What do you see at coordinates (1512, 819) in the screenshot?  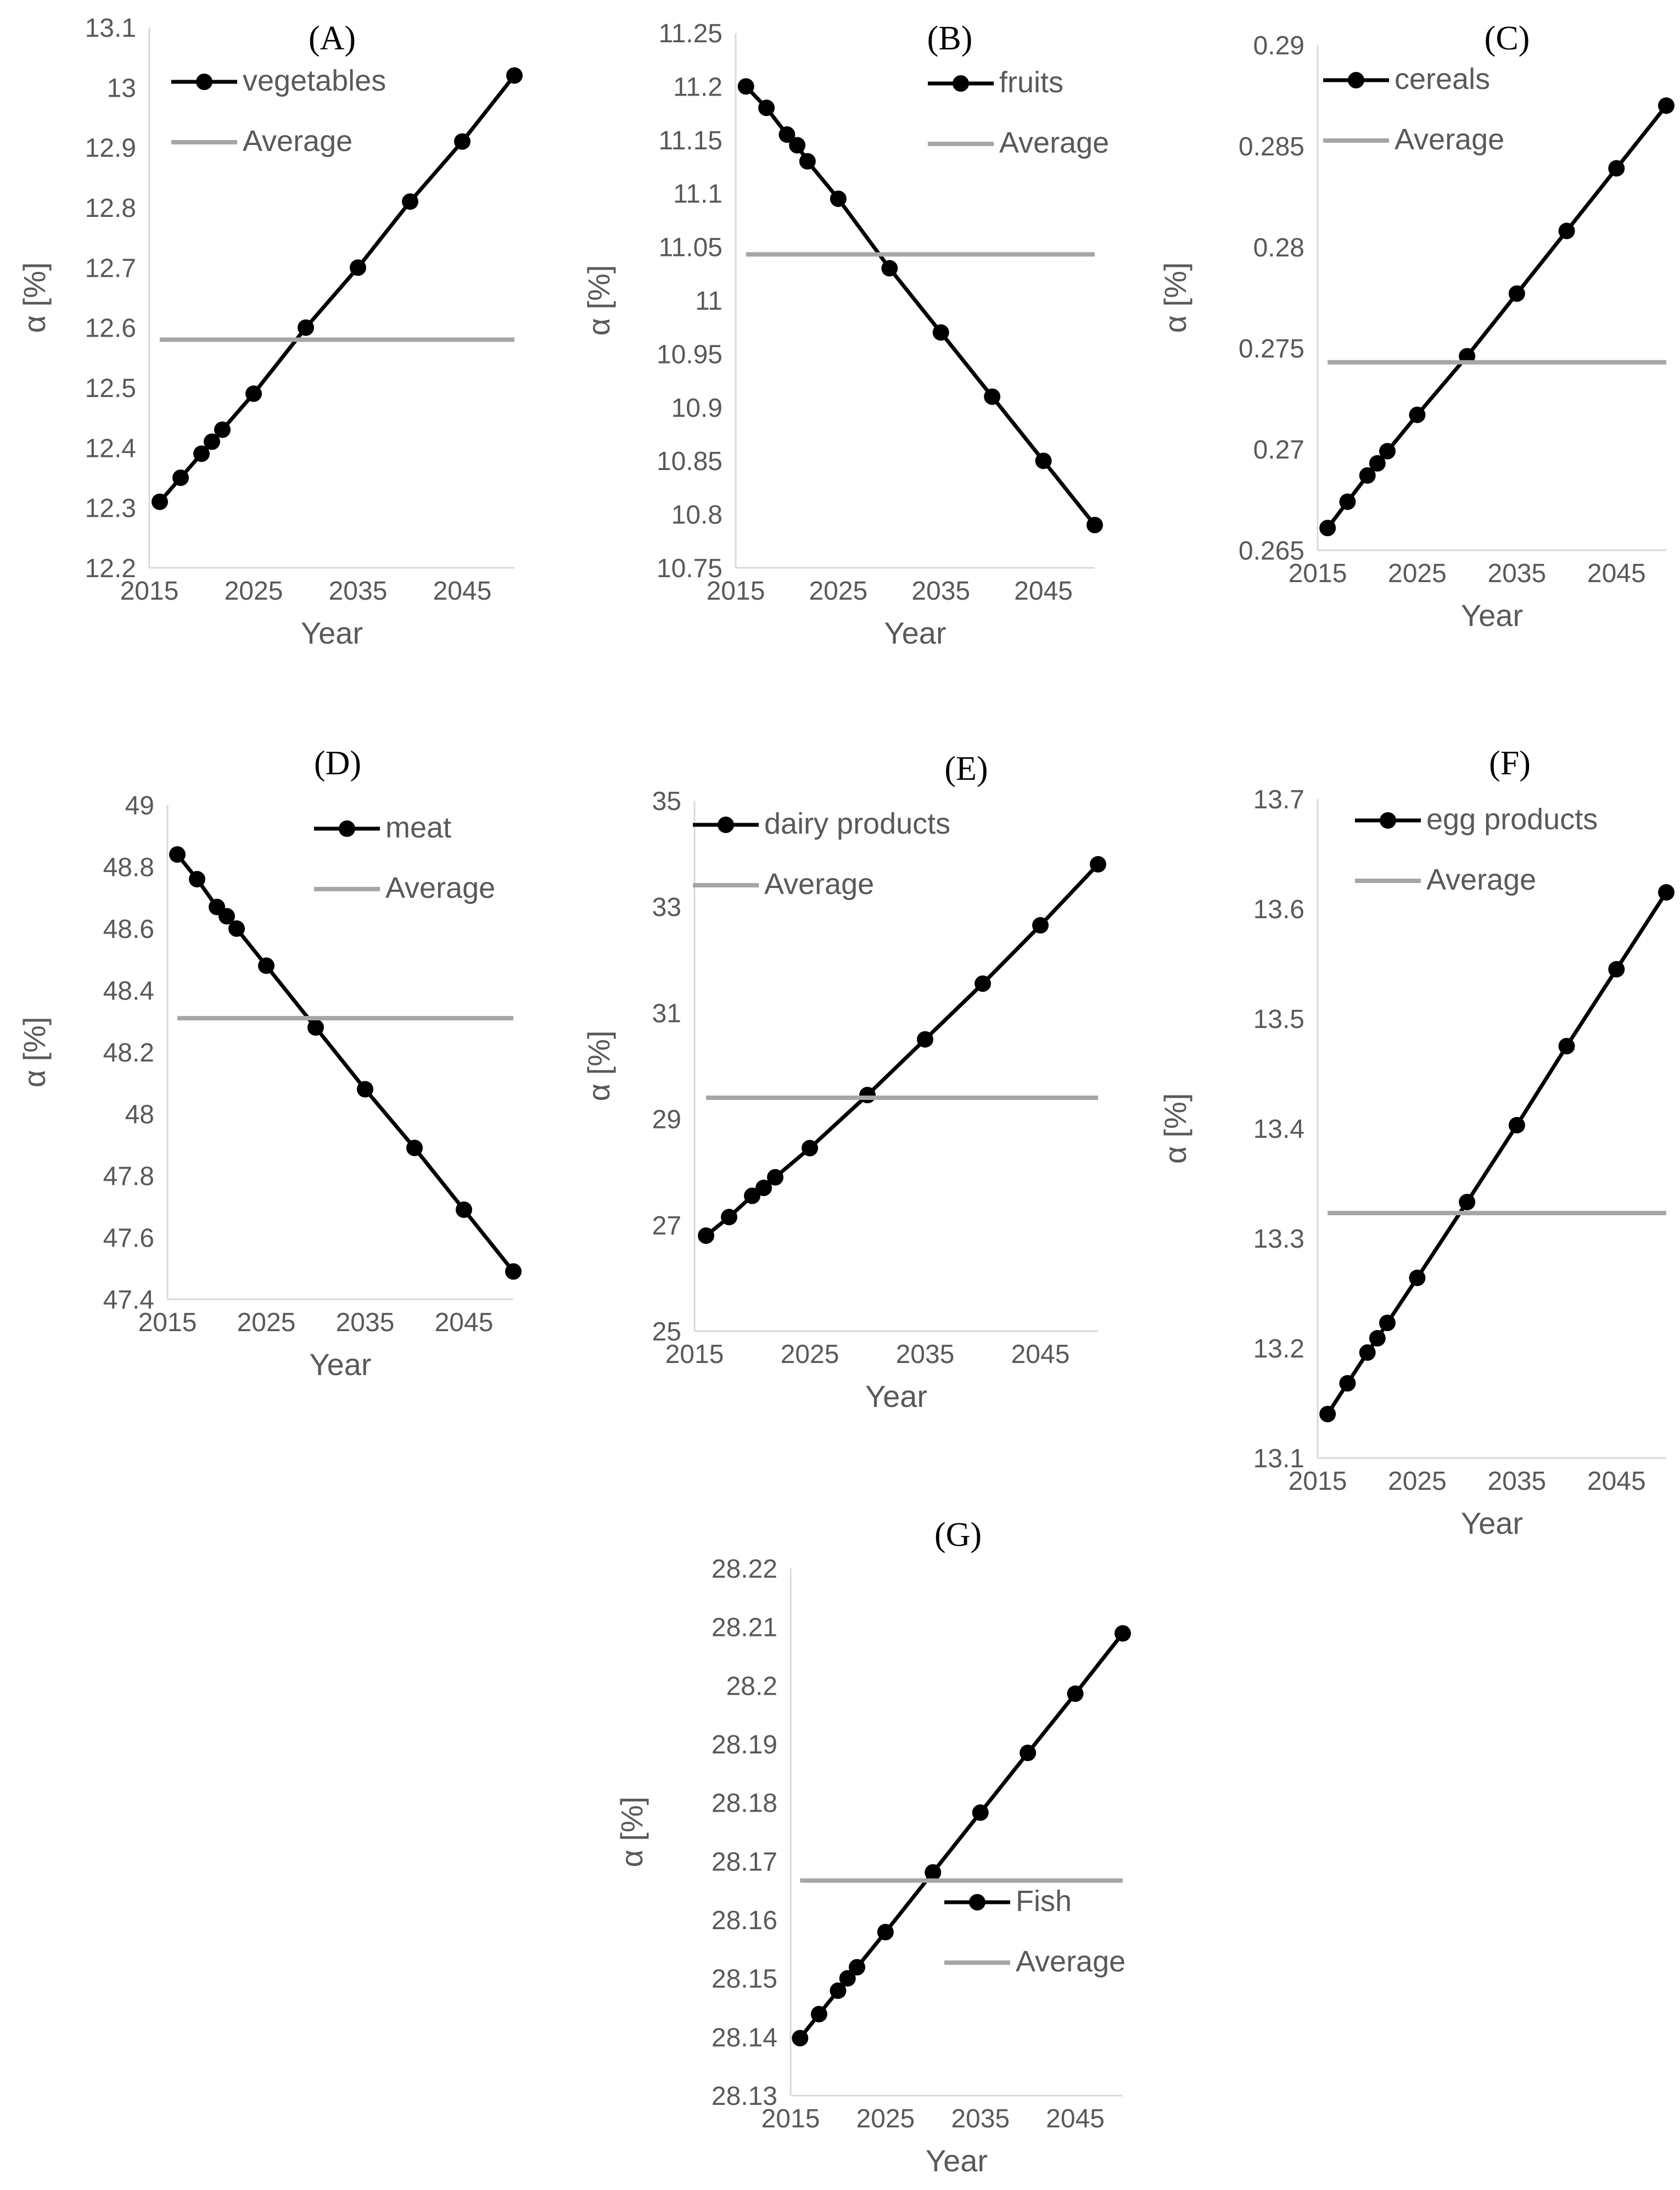 I see `legend-label: egg products` at bounding box center [1512, 819].